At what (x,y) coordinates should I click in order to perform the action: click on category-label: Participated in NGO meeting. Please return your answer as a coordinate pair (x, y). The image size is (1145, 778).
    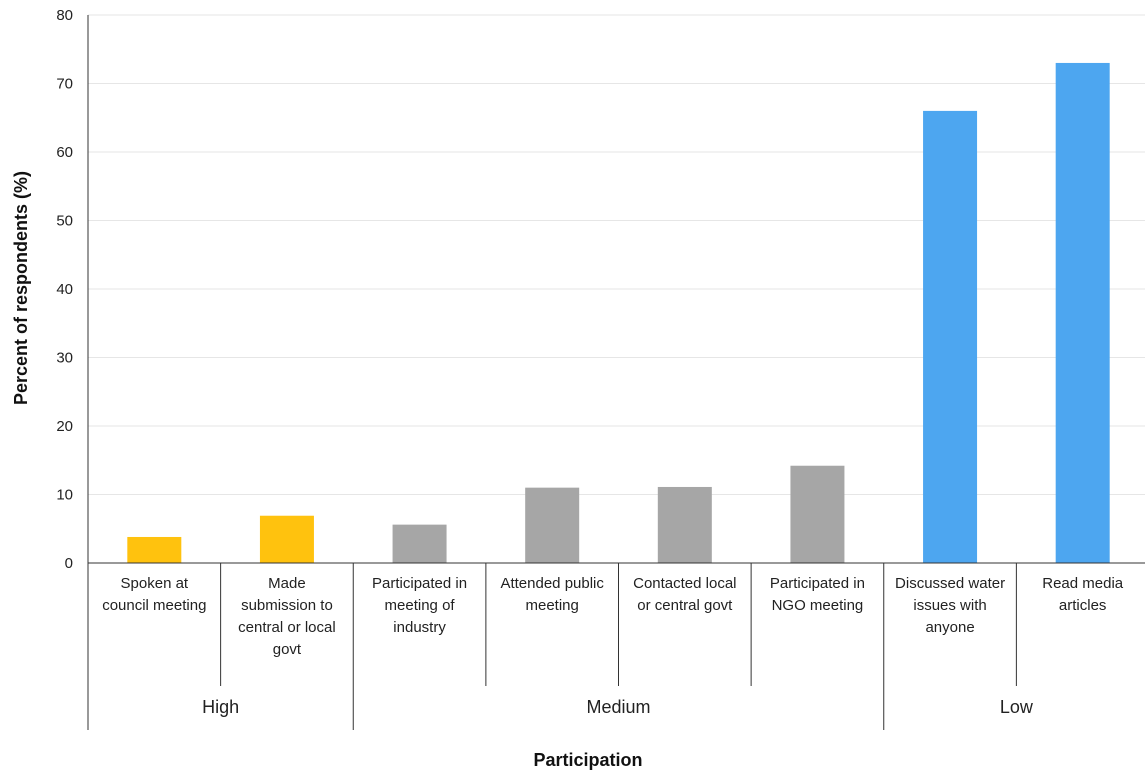
    Looking at the image, I should click on (817, 594).